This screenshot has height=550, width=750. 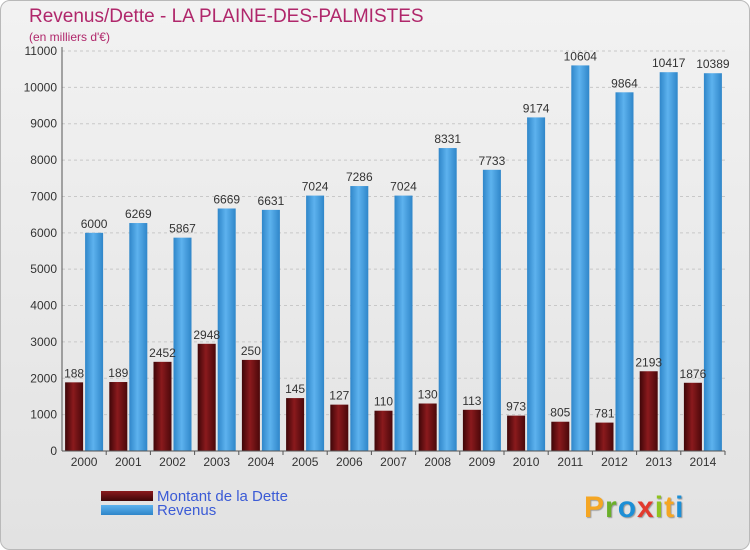 I want to click on data-label-debt: 145, so click(x=295, y=389).